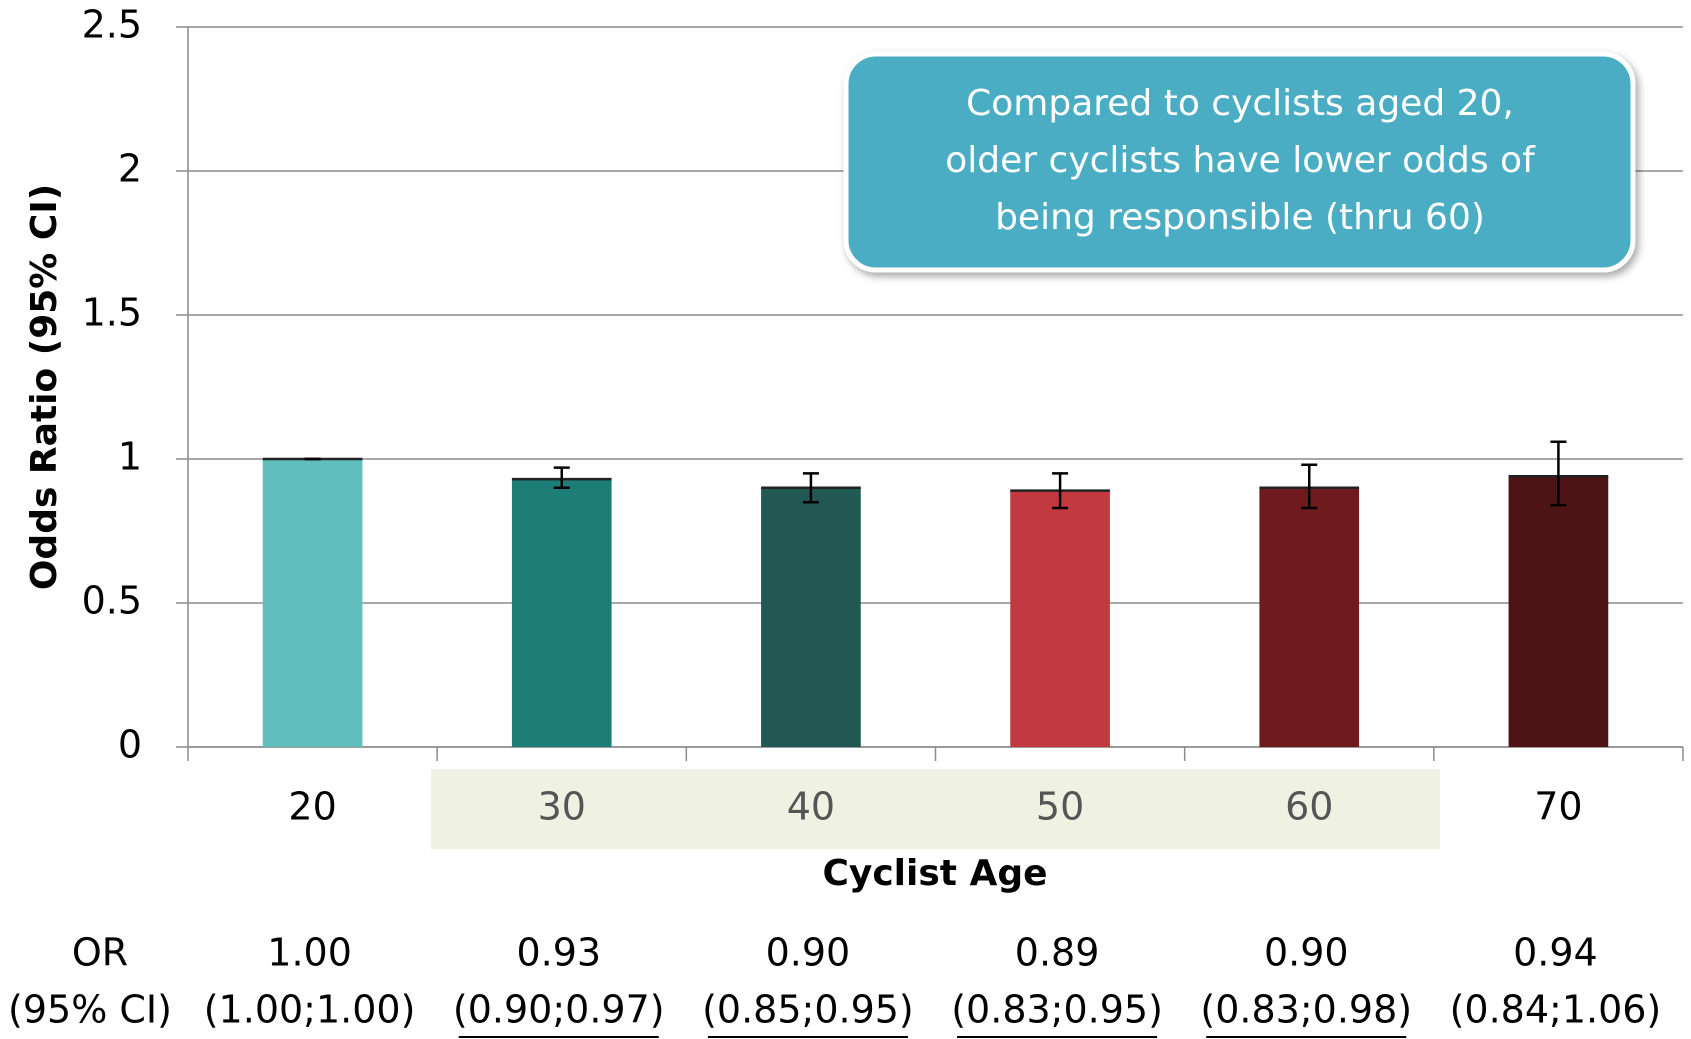 Image resolution: width=1691 pixels, height=1039 pixels. I want to click on x-tick-label: 70, so click(1558, 807).